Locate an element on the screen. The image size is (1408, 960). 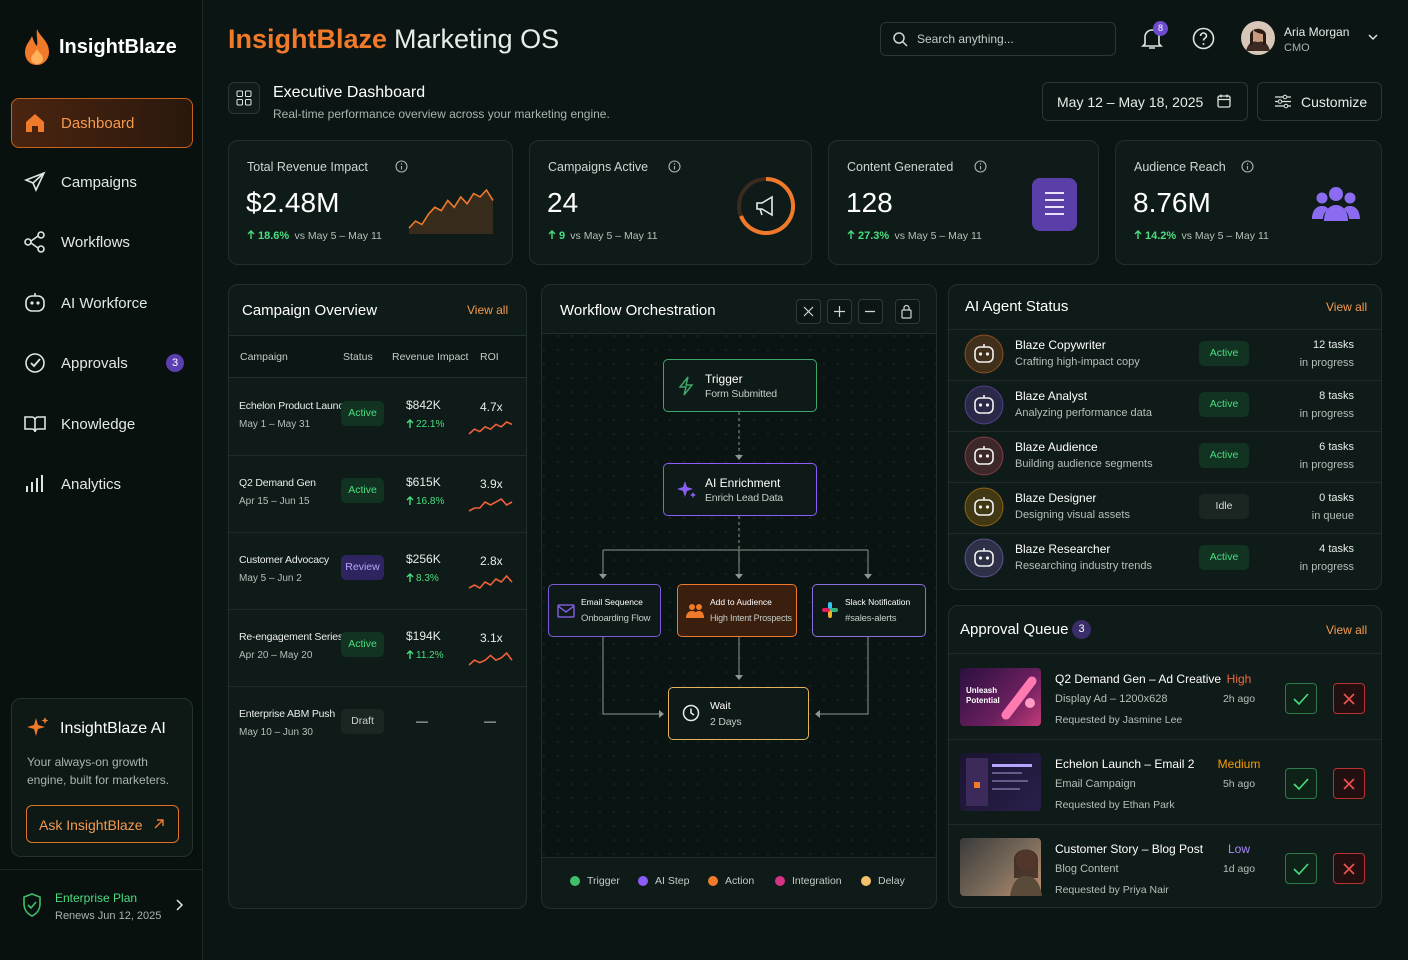
campaign-change: 16.8% is located at coordinates (430, 501).